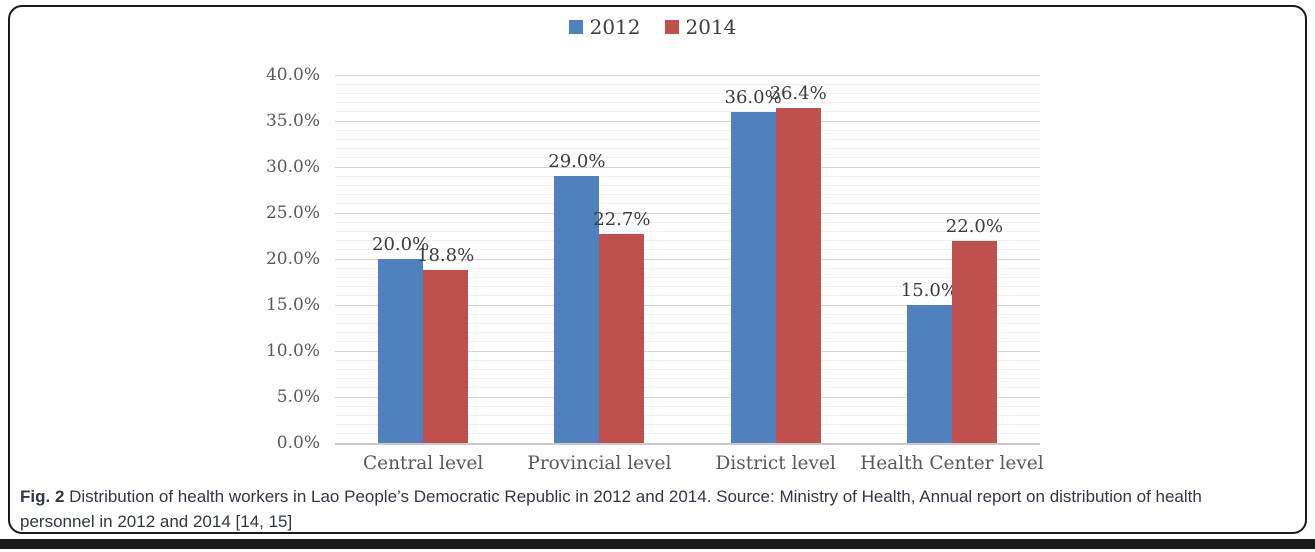 The height and width of the screenshot is (552, 1315). What do you see at coordinates (298, 443) in the screenshot?
I see `y-axis-tick-label: 0.0%` at bounding box center [298, 443].